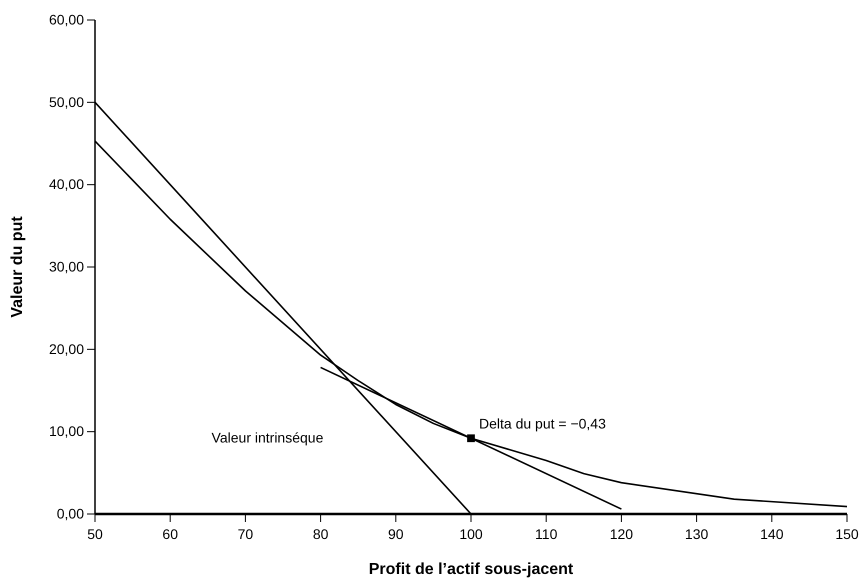 Image resolution: width=863 pixels, height=580 pixels. I want to click on x-tick-label: 140, so click(772, 534).